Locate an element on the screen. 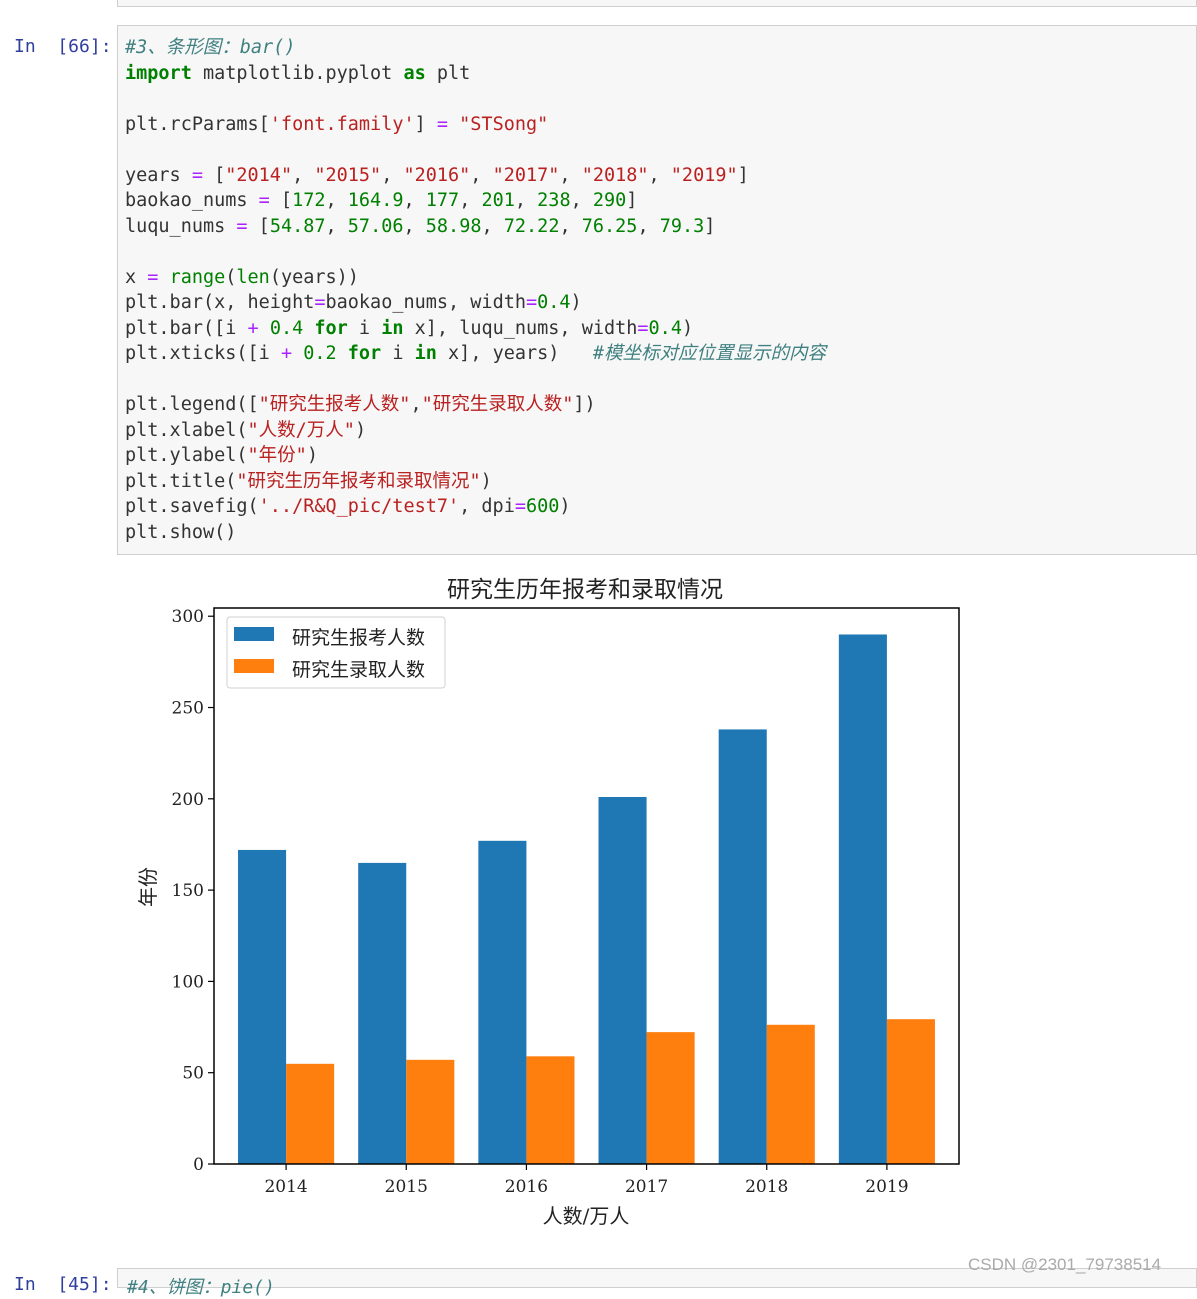  y-tick-label: 100 is located at coordinates (188, 982).